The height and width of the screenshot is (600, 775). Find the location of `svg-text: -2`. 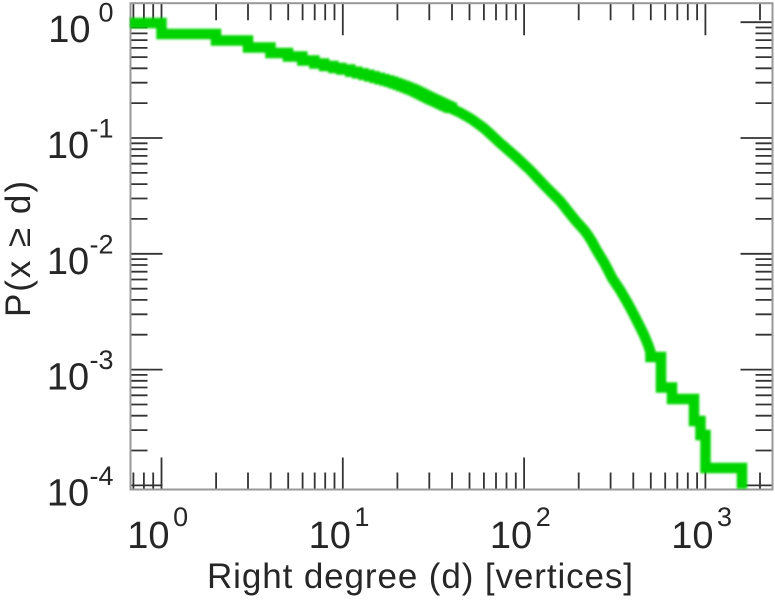

svg-text: -2 is located at coordinates (101, 244).